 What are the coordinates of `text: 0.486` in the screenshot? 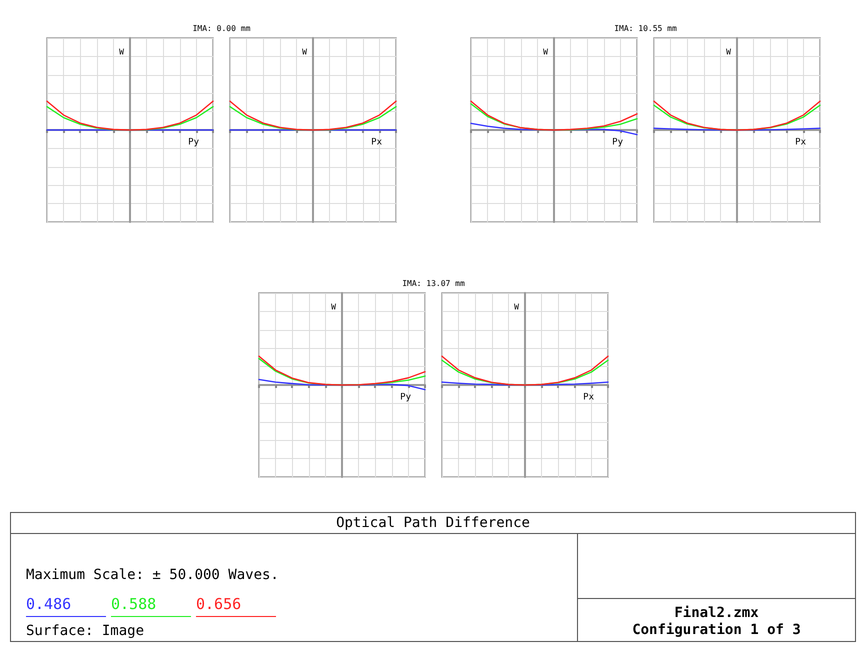 It's located at (66, 606).